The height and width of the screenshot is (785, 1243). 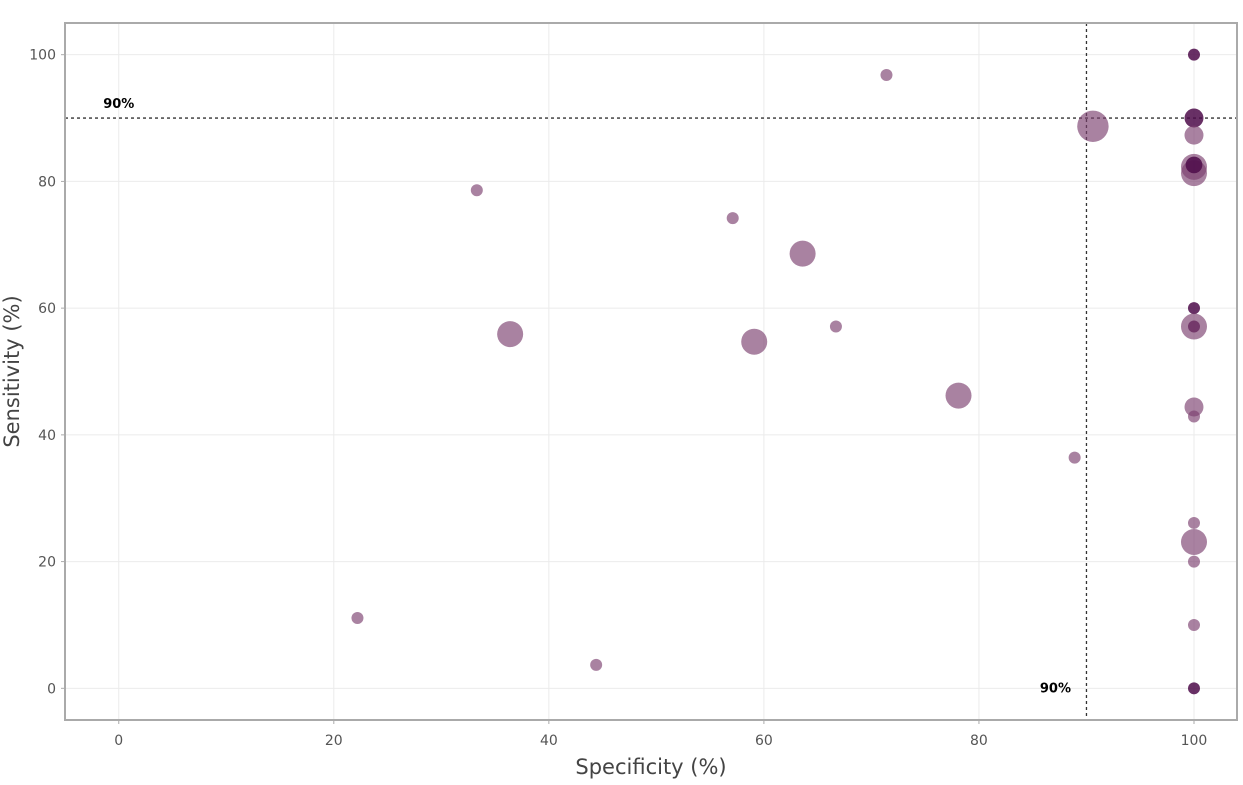 What do you see at coordinates (47, 436) in the screenshot?
I see `y-tick-label: 40` at bounding box center [47, 436].